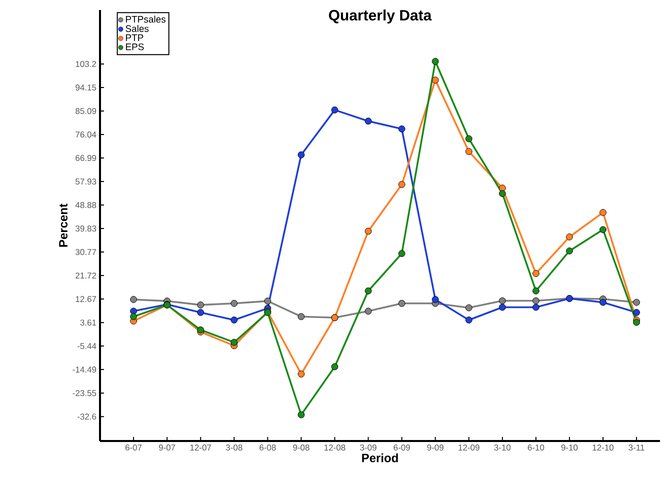  What do you see at coordinates (84, 393) in the screenshot?
I see `y-tick-label: -23.55` at bounding box center [84, 393].